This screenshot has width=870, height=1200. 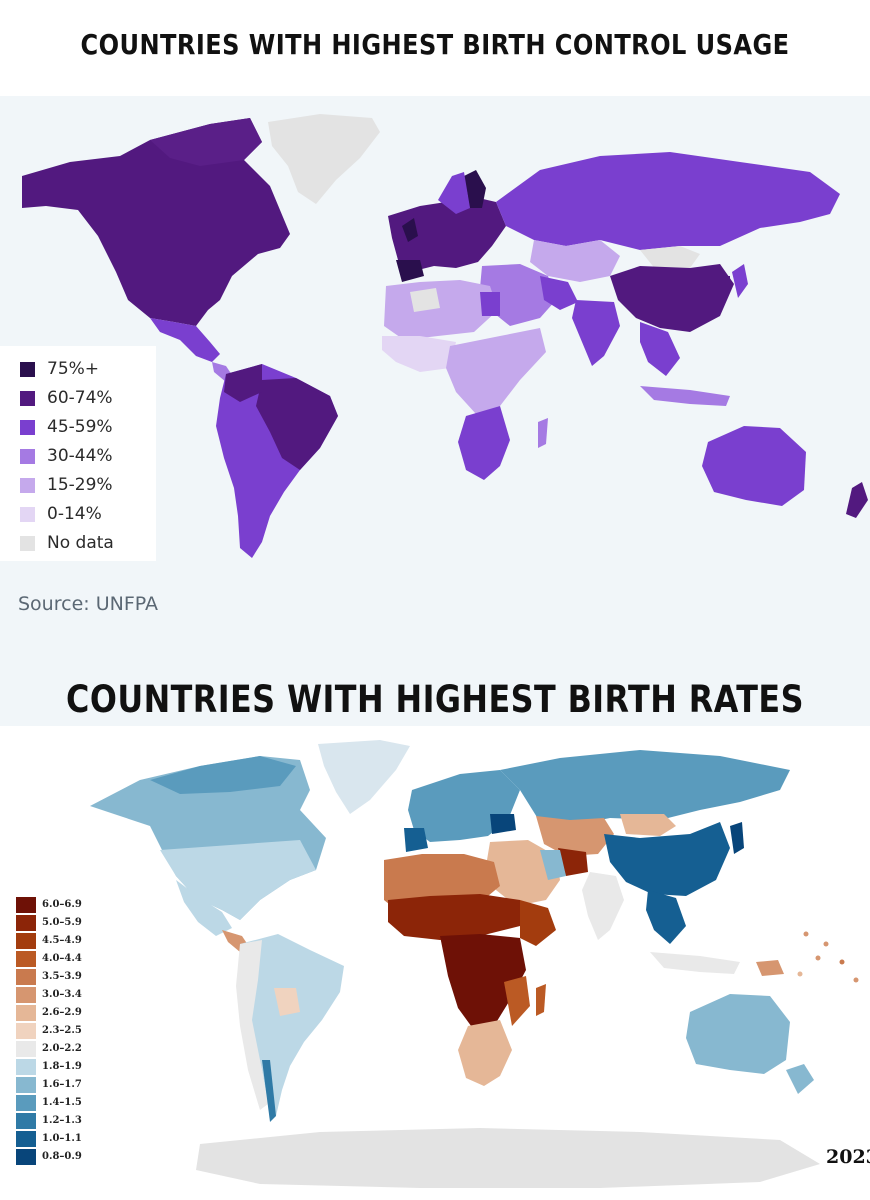 What do you see at coordinates (508, 1158) in the screenshot?
I see `region-antarctica` at bounding box center [508, 1158].